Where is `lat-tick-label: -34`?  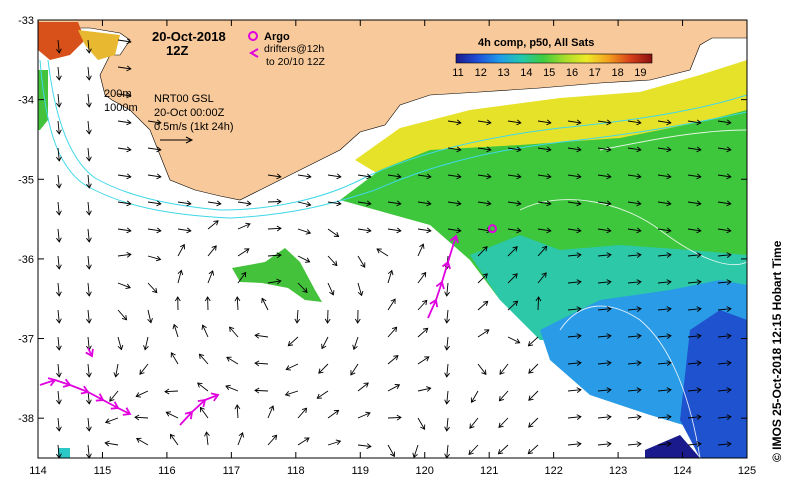
lat-tick-label: -34 is located at coordinates (26, 101).